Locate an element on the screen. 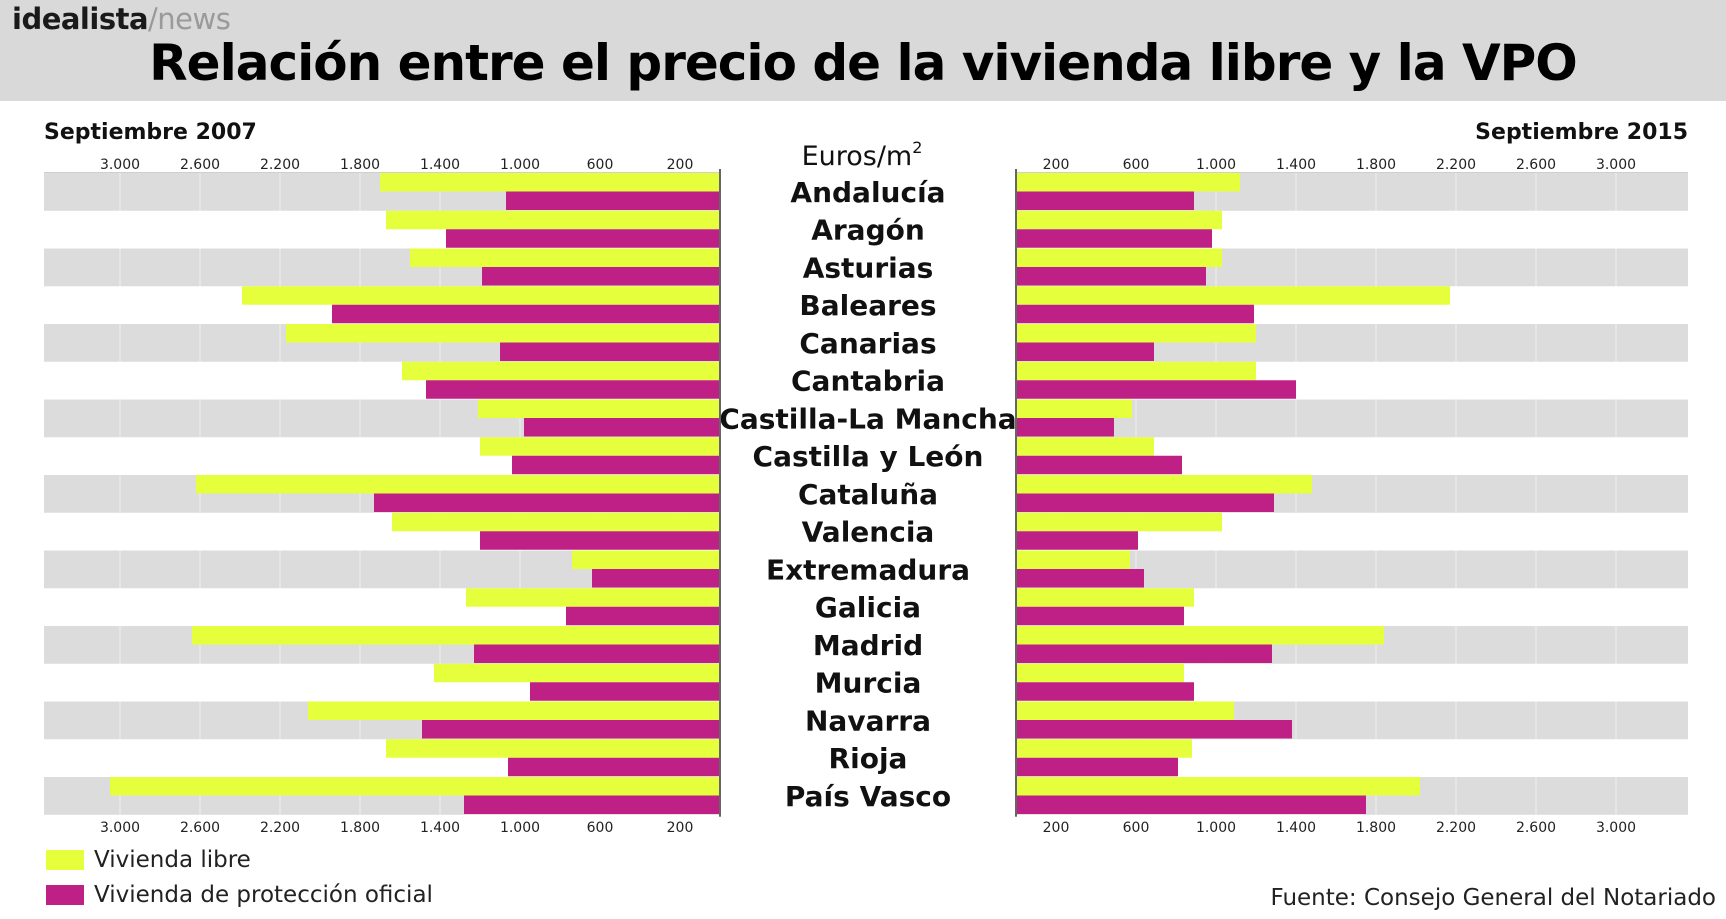  tick-label-top-left: 3.000 is located at coordinates (120, 165).